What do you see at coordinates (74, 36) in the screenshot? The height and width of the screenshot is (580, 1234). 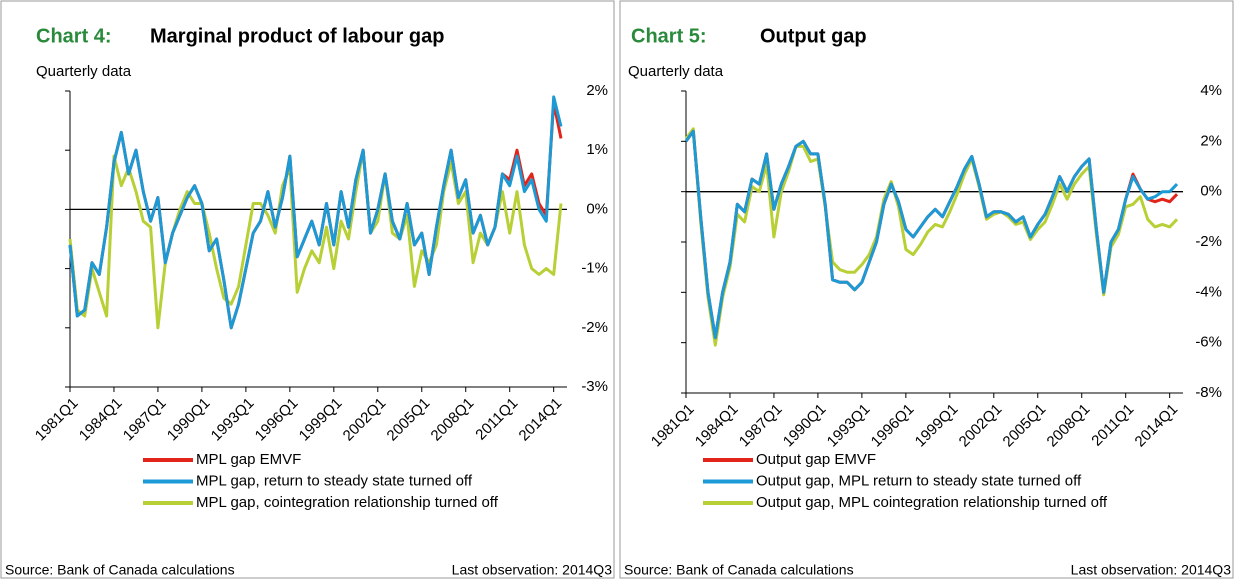 I see `chart-label: Chart 4:` at bounding box center [74, 36].